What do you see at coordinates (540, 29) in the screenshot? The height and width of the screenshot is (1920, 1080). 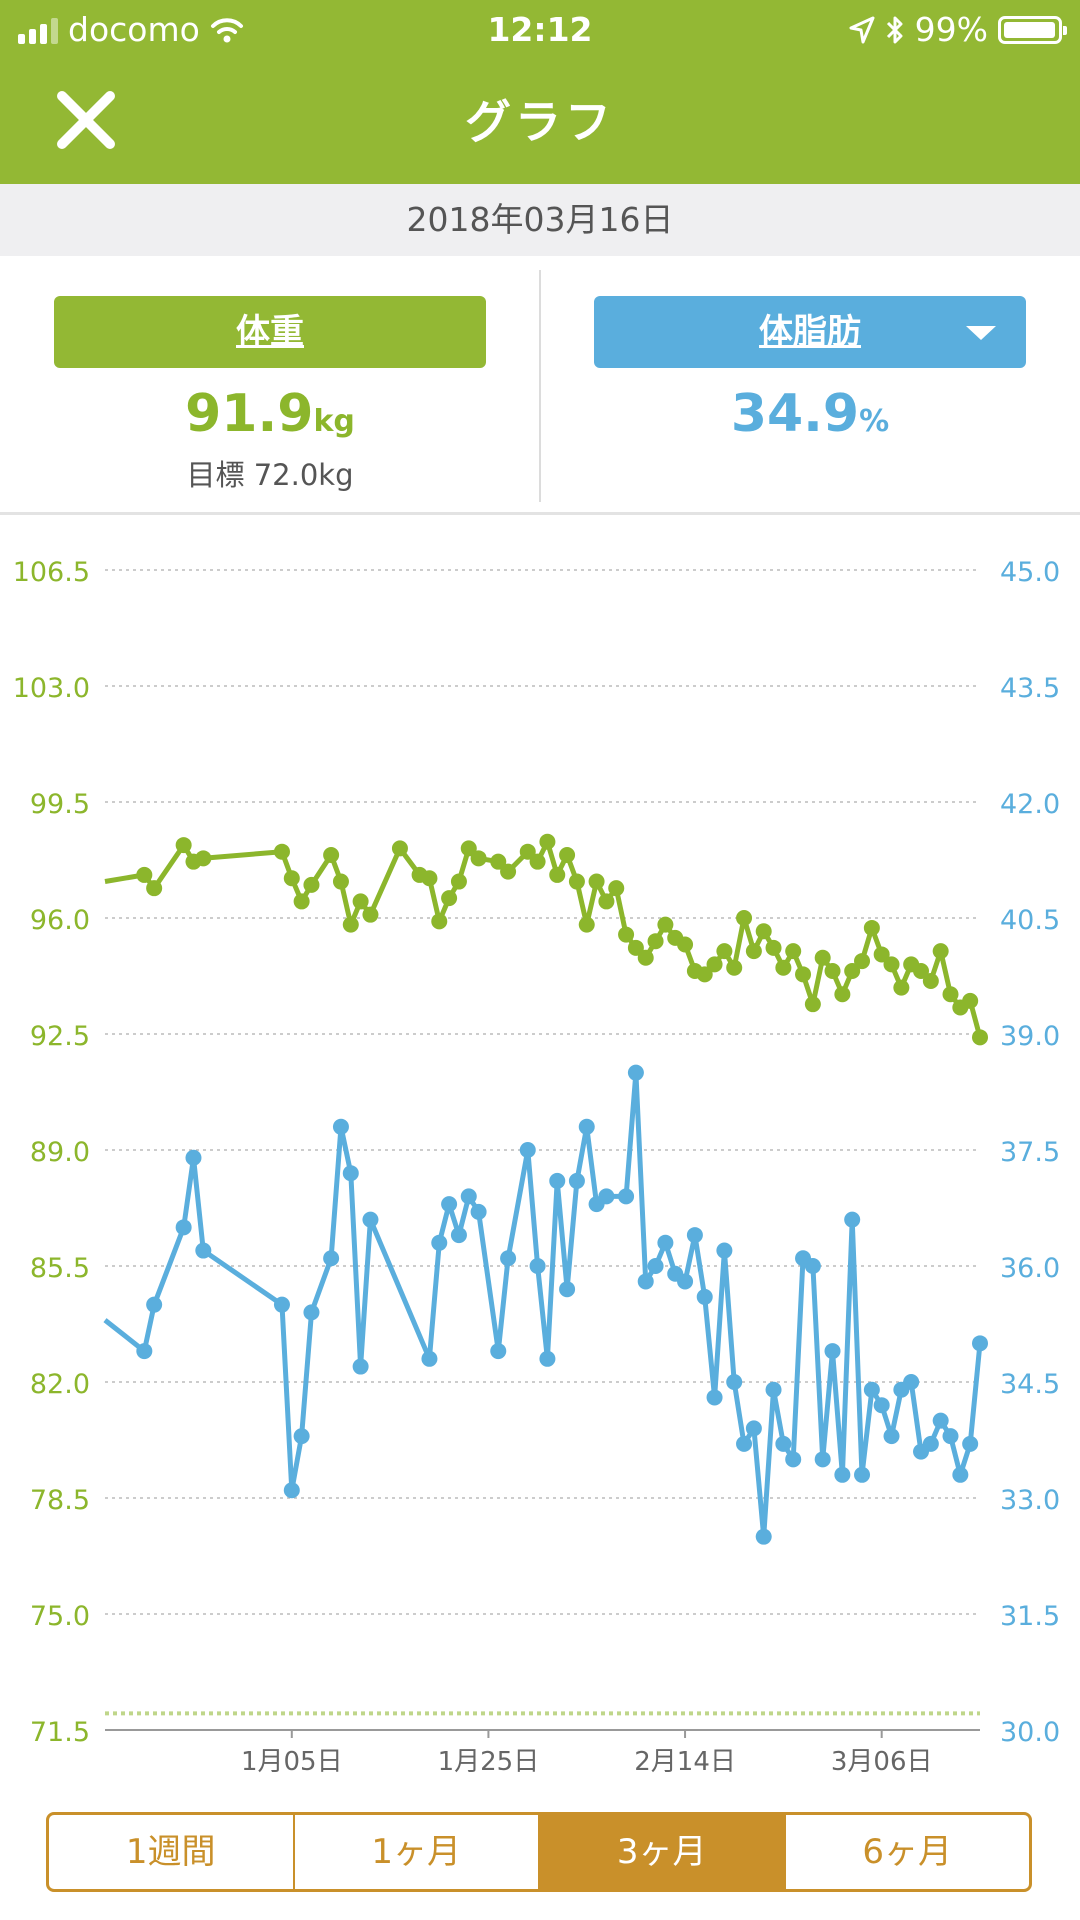 I see `status-time: 12:12` at bounding box center [540, 29].